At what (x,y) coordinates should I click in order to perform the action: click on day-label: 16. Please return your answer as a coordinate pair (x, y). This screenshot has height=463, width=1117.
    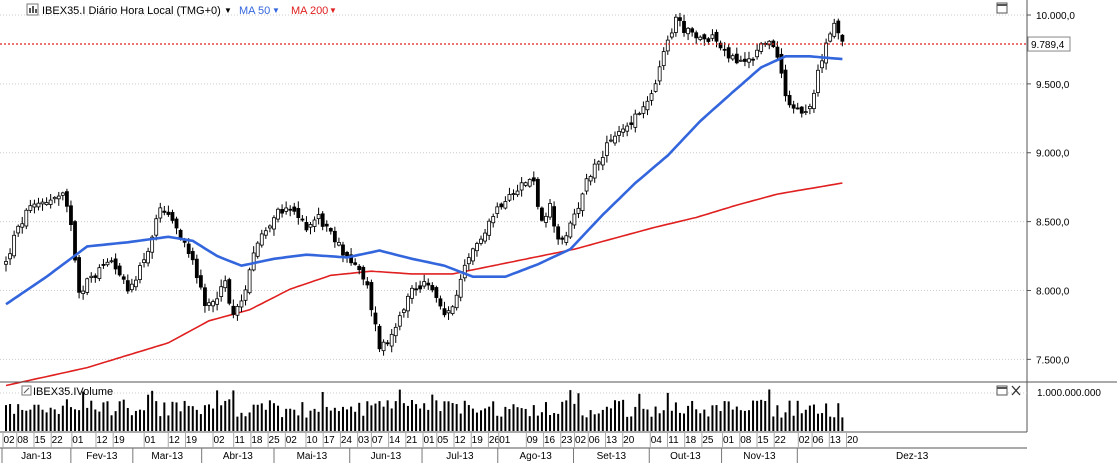
    Looking at the image, I should click on (550, 440).